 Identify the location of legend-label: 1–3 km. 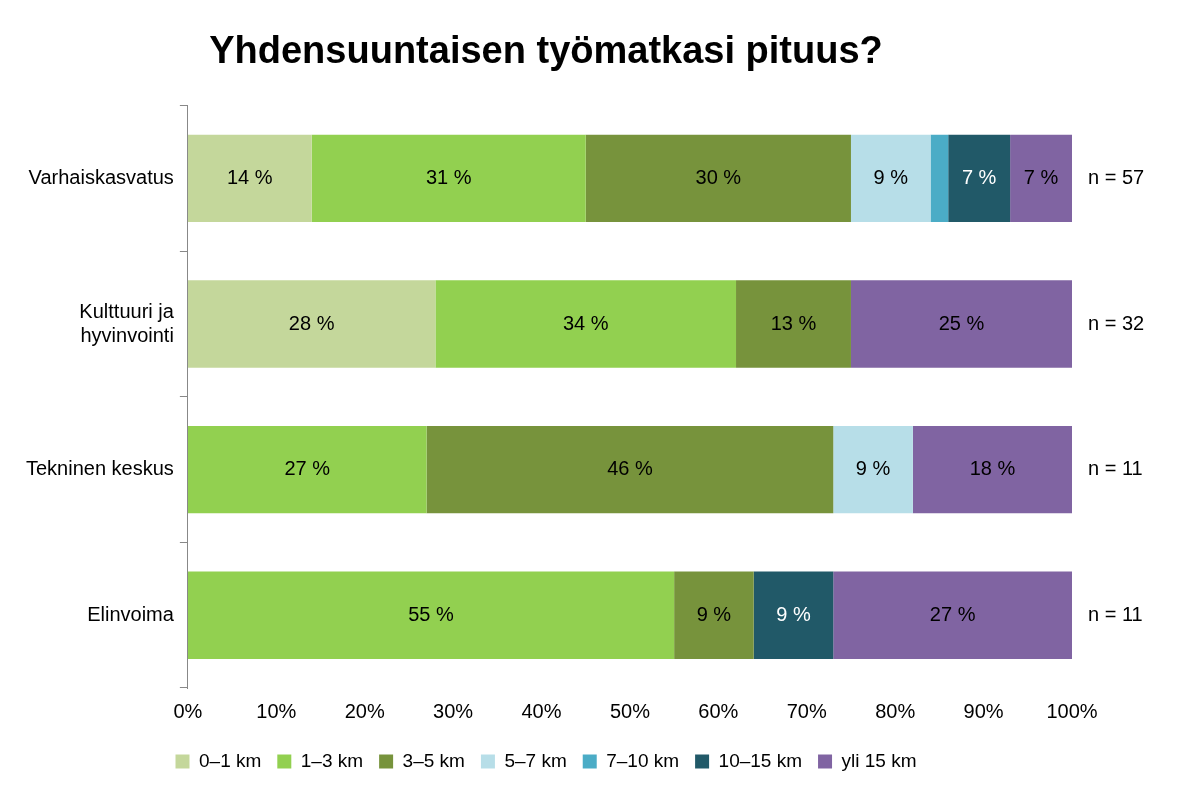
(332, 760).